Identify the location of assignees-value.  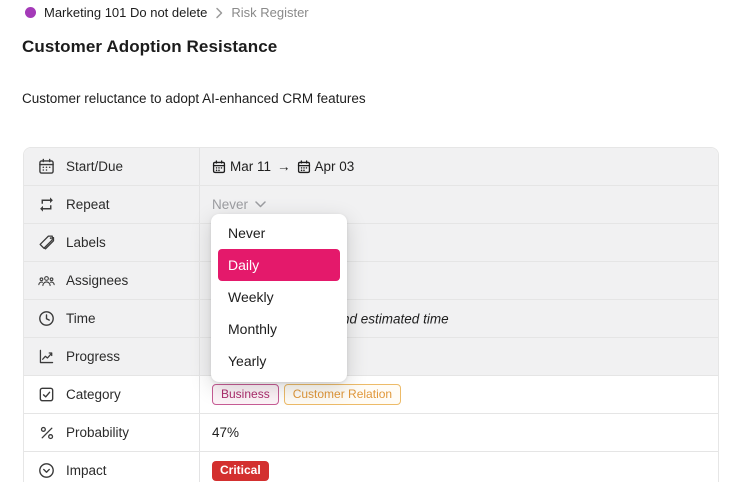
(458, 280).